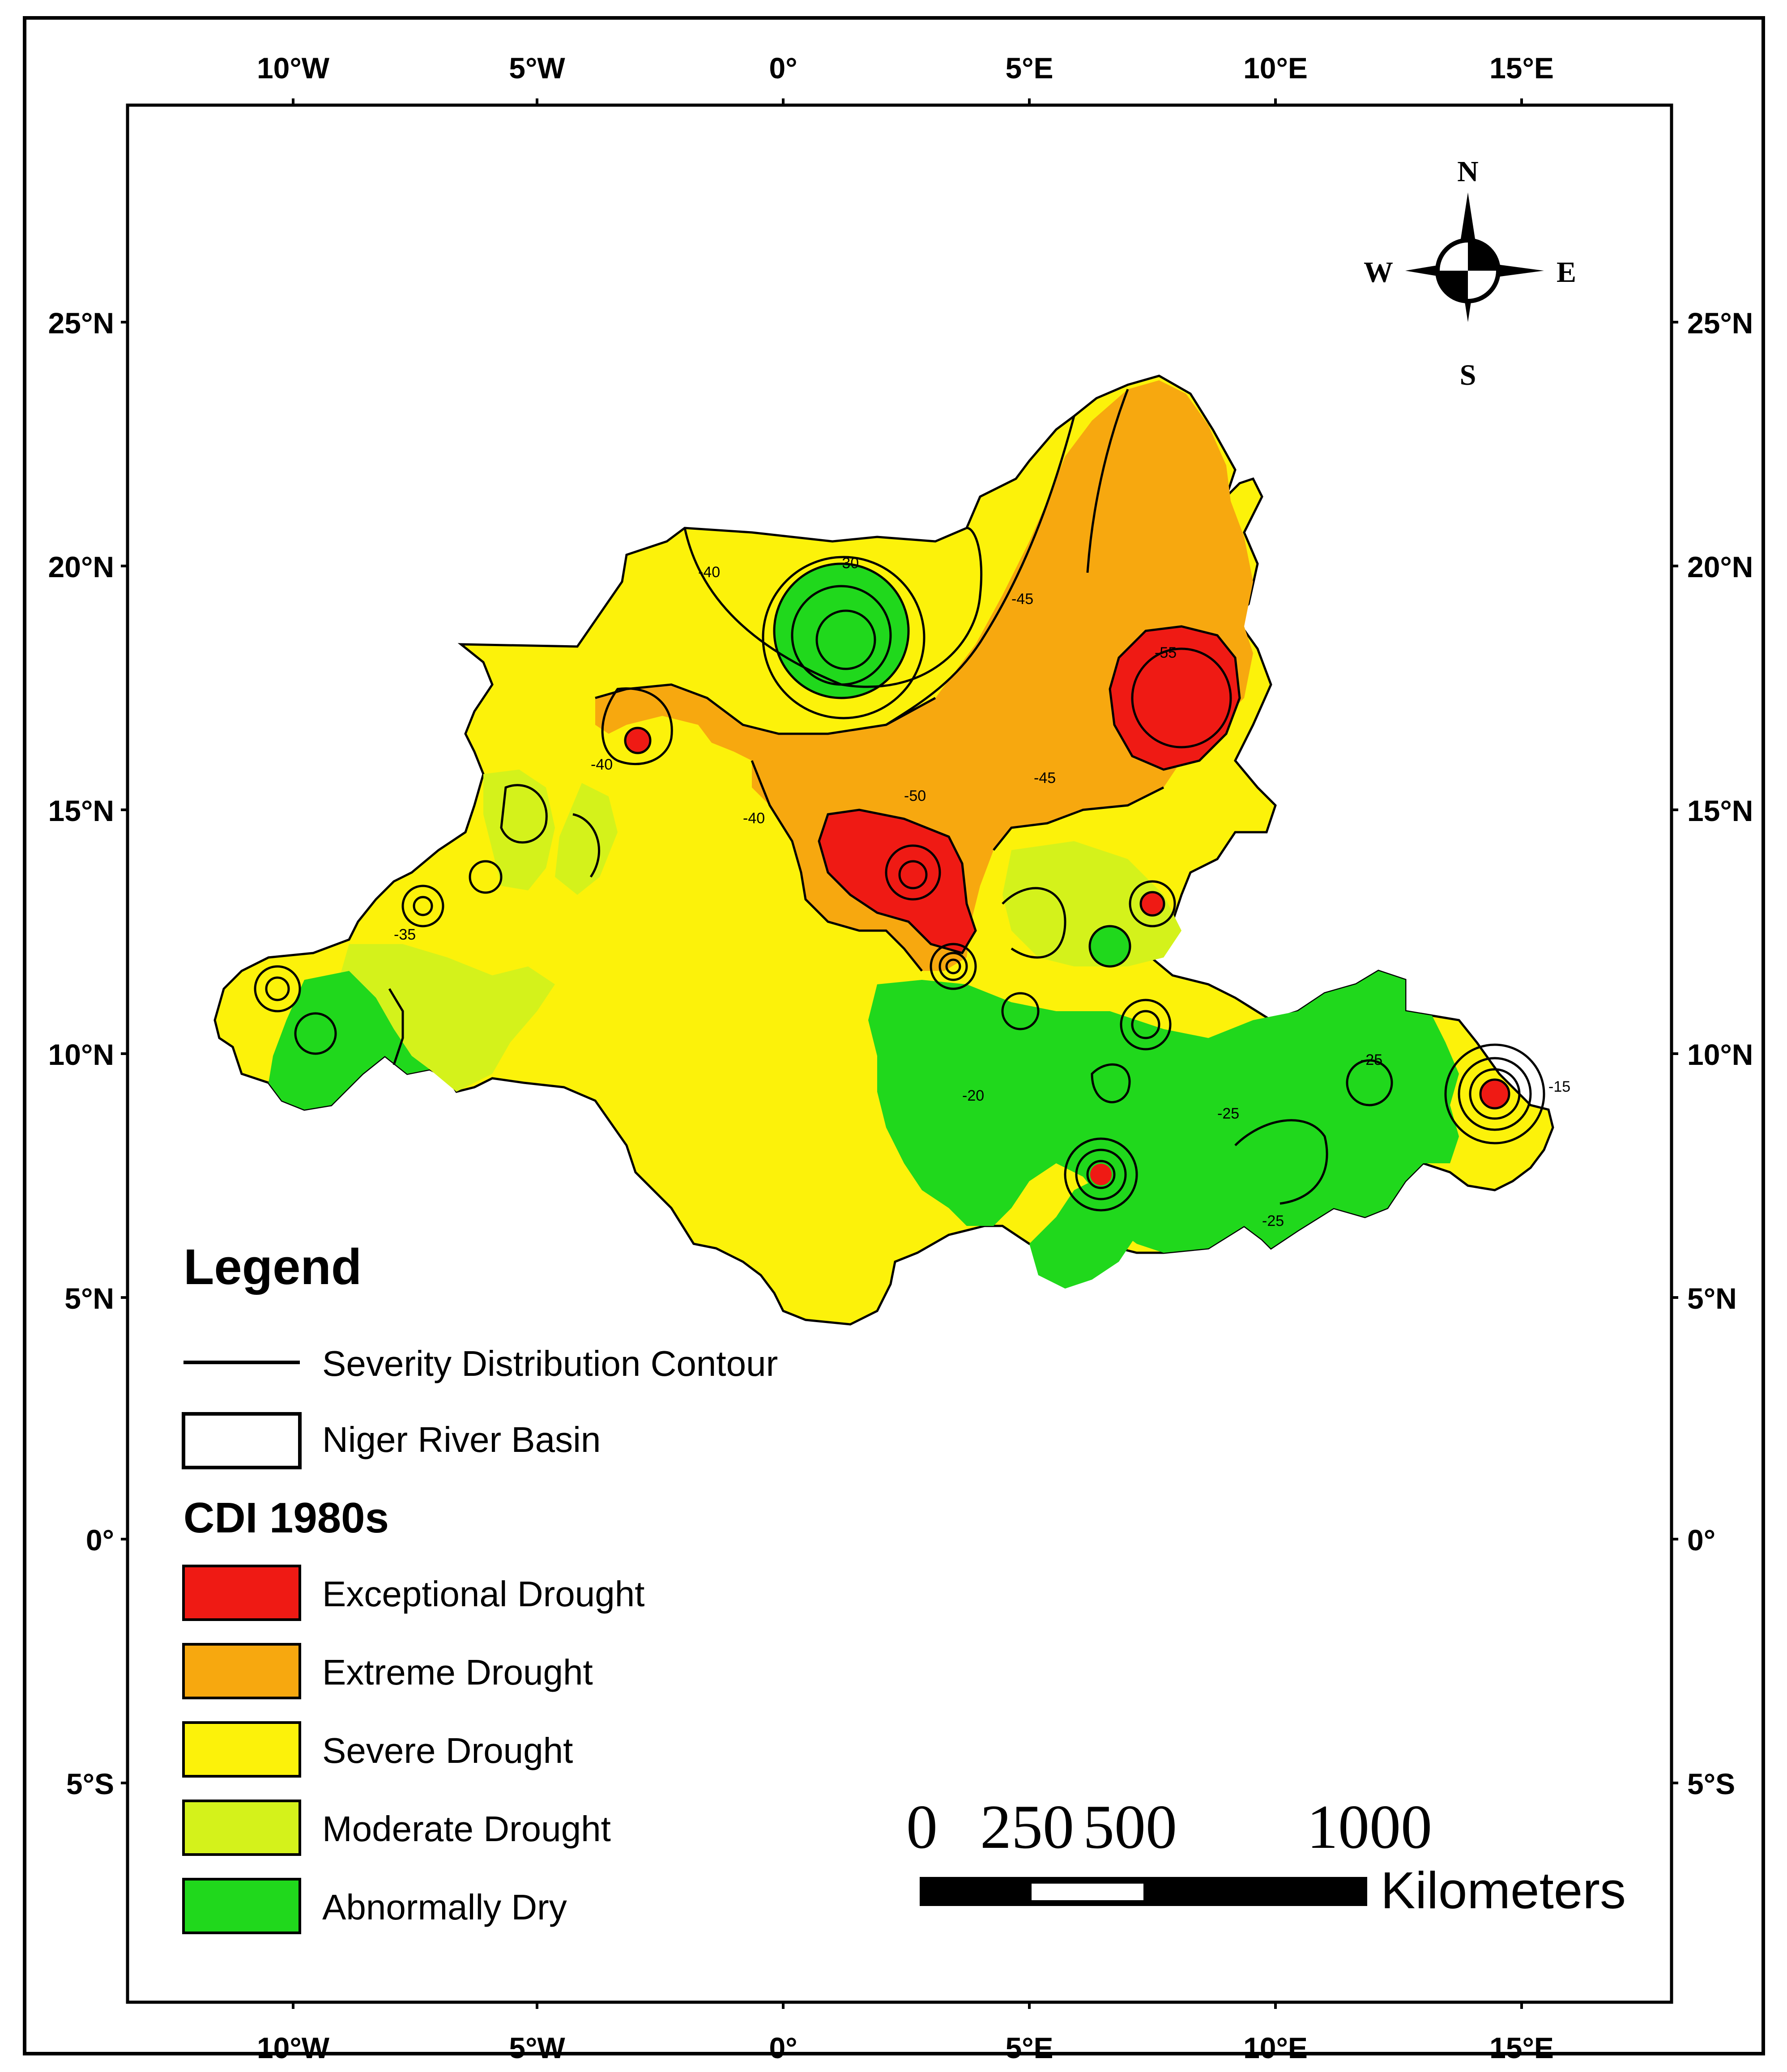 The image size is (1787, 2072). I want to click on extreme-drought-swatch, so click(242, 1671).